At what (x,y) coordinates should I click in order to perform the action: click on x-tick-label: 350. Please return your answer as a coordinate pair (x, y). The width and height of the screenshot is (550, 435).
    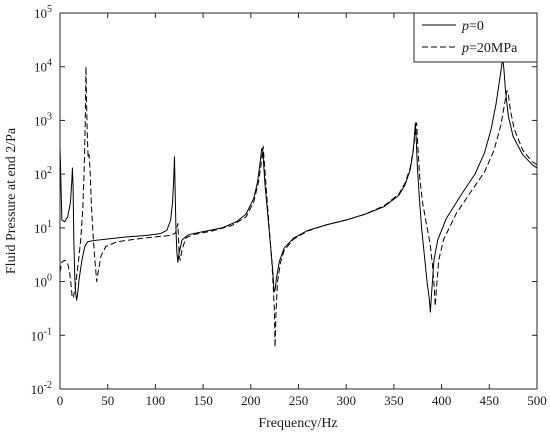
    Looking at the image, I should click on (394, 400).